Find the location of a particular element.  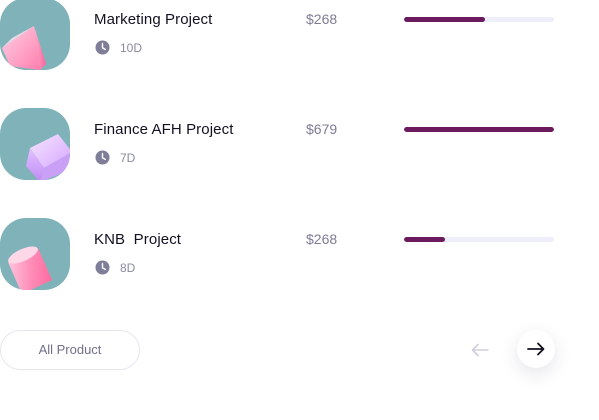

project-price: $679 is located at coordinates (322, 129).